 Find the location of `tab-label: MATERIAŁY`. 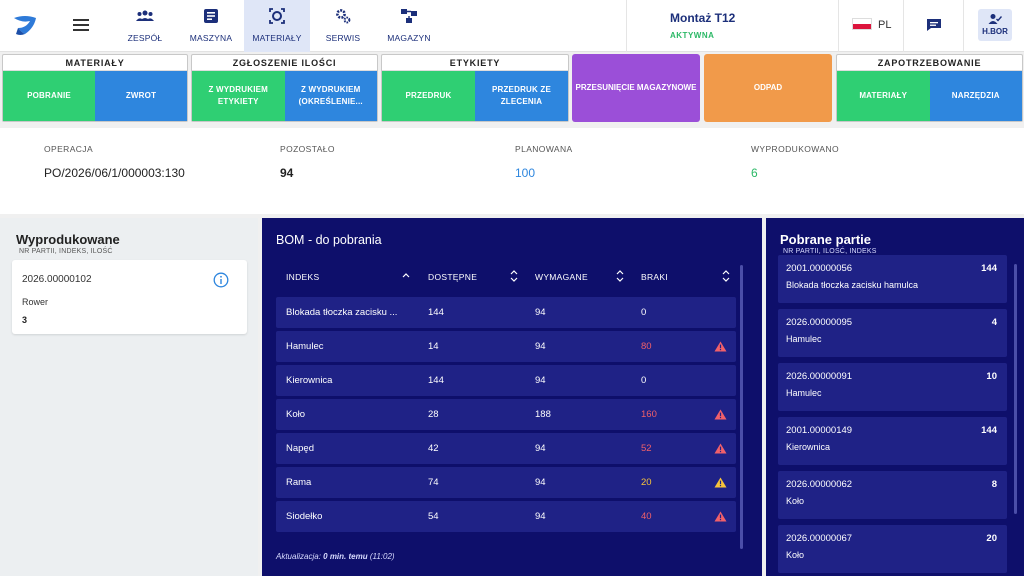

tab-label: MATERIAŁY is located at coordinates (277, 38).